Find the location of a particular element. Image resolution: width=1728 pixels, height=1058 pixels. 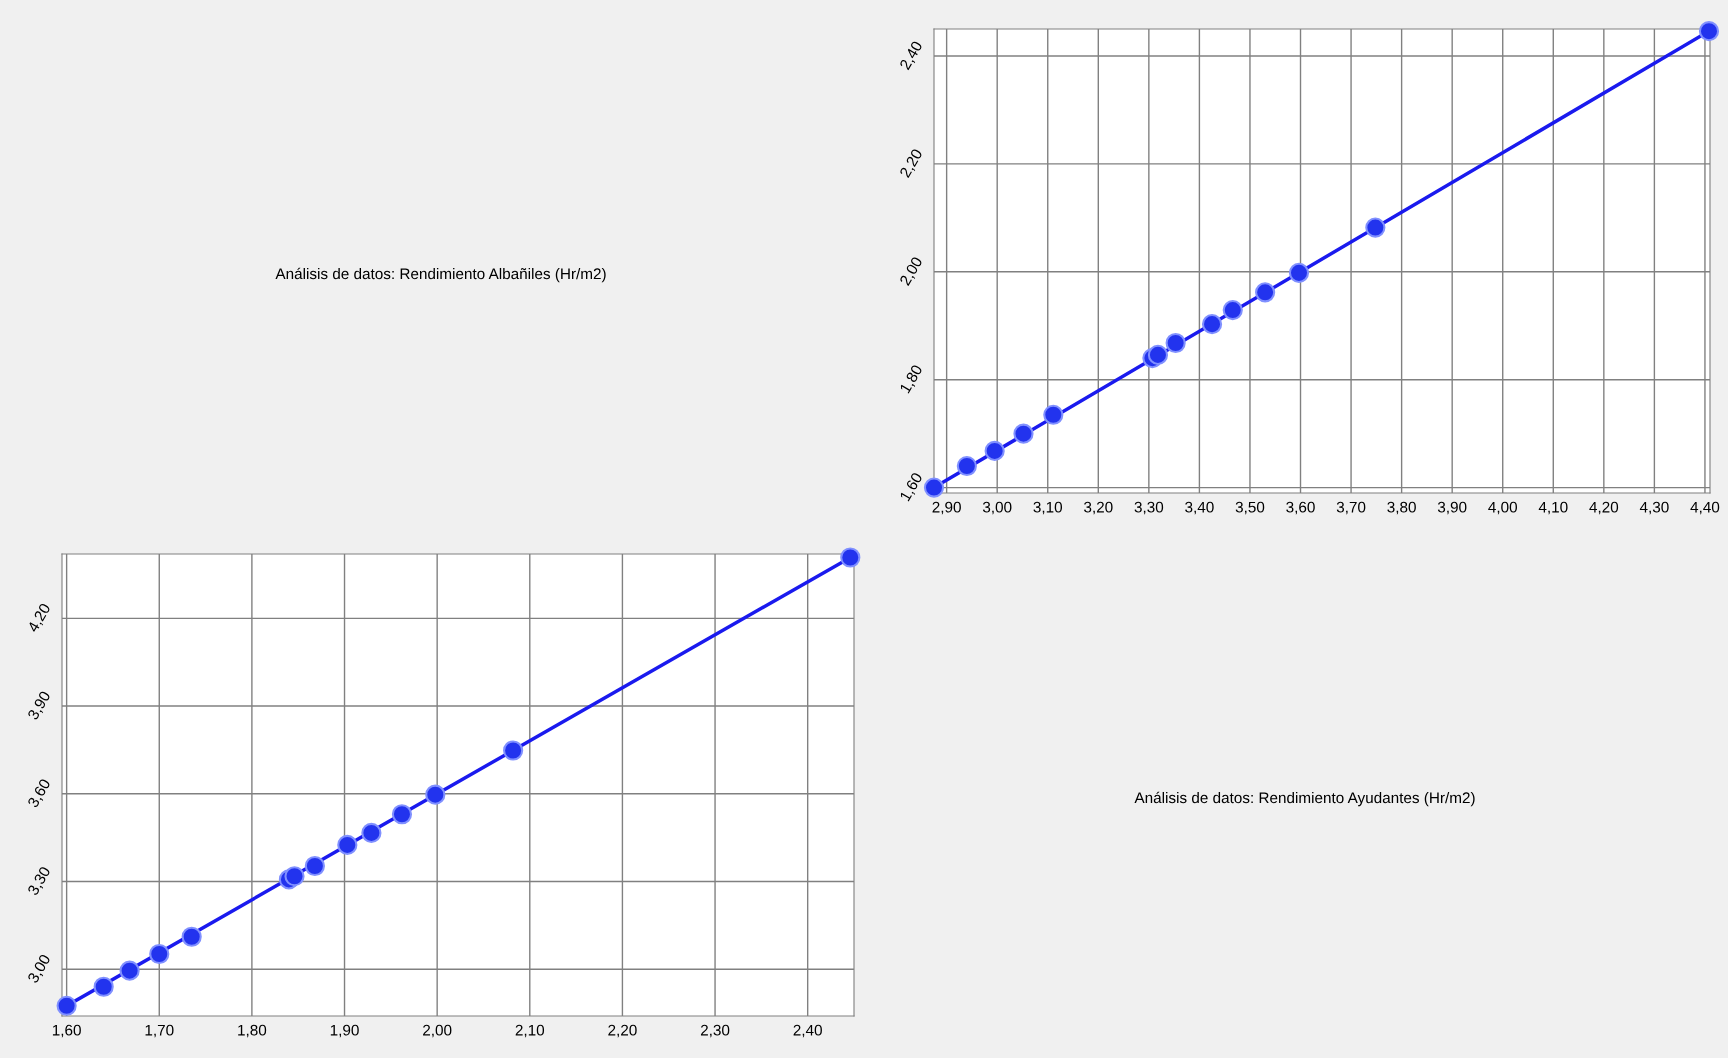

x-tick-label: 3,20 is located at coordinates (1098, 508).